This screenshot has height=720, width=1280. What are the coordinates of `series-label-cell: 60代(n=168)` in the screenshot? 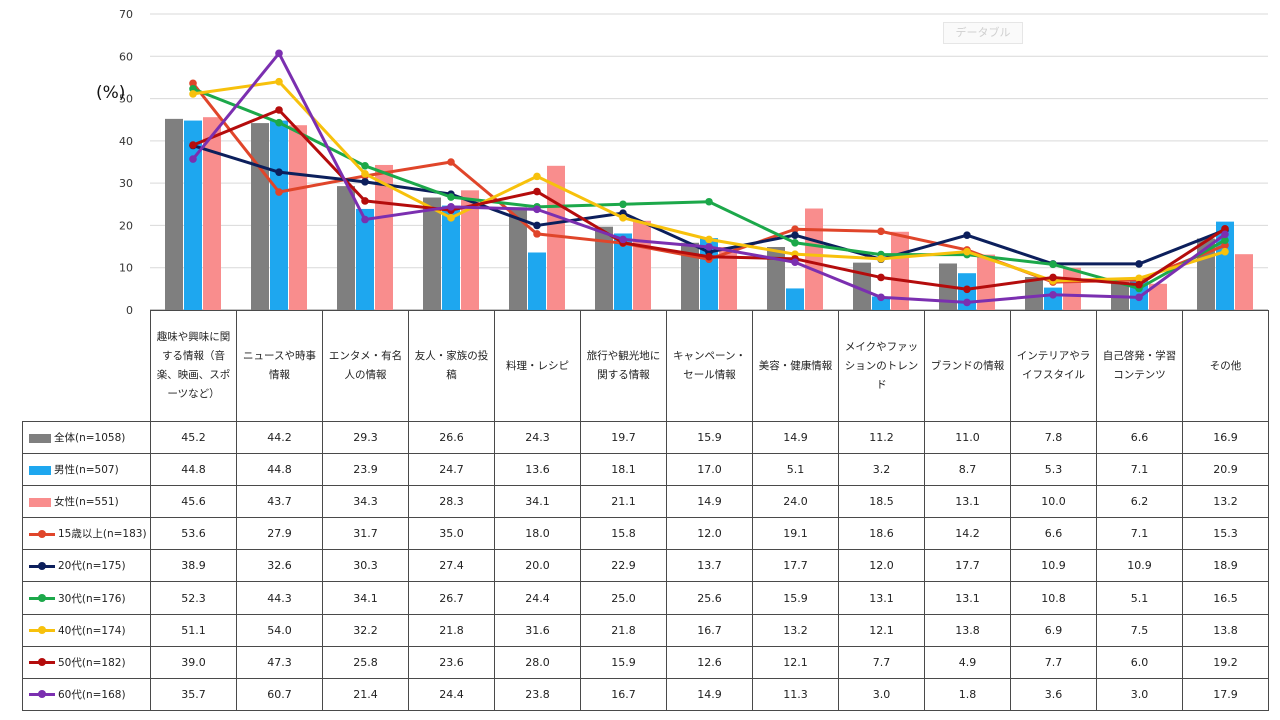 It's located at (86, 694).